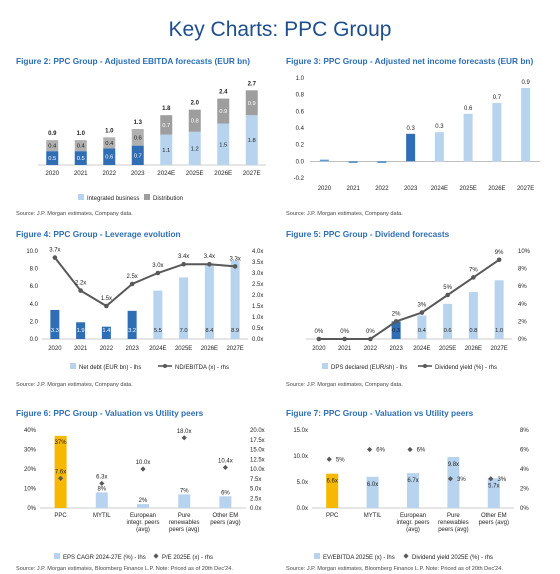  What do you see at coordinates (147, 197) in the screenshot?
I see `legend-swatch-distribution` at bounding box center [147, 197].